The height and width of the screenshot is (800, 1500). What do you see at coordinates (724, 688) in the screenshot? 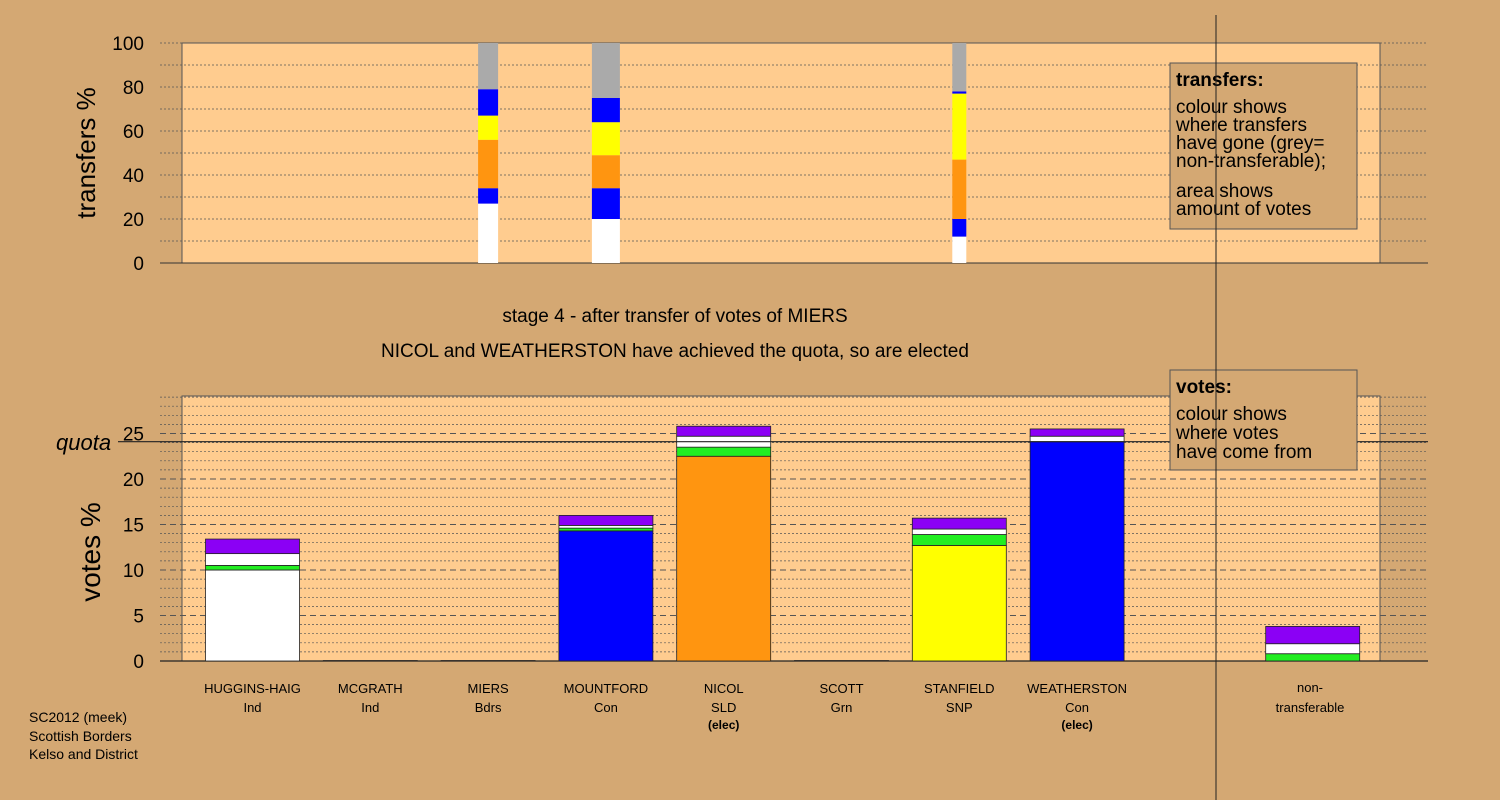
I see `candidate-name: NICOL` at bounding box center [724, 688].